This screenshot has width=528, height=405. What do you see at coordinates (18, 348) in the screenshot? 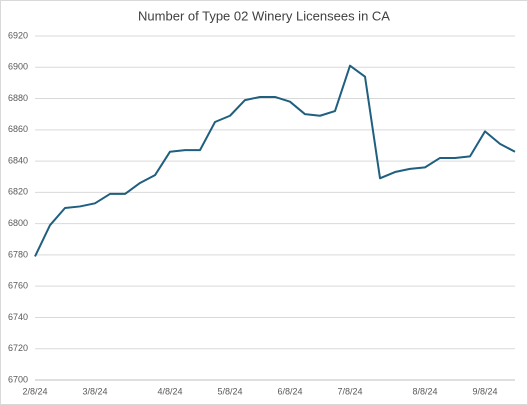
I see `y-tick-label: 6720` at bounding box center [18, 348].